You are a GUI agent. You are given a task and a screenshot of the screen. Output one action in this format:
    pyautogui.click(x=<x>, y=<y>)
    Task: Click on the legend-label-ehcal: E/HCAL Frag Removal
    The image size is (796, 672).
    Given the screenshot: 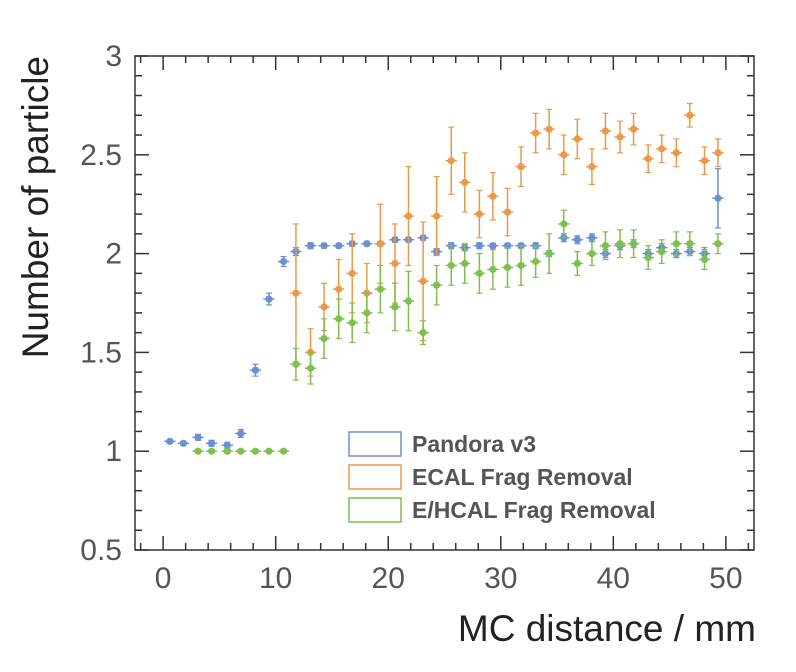 What is the action you would take?
    pyautogui.click(x=534, y=510)
    